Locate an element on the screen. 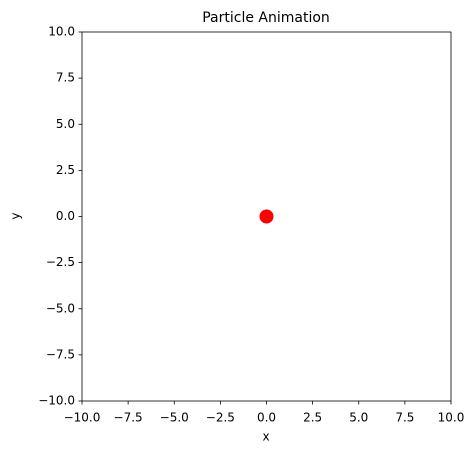  y-tick-label: 2.5 is located at coordinates (65, 170).